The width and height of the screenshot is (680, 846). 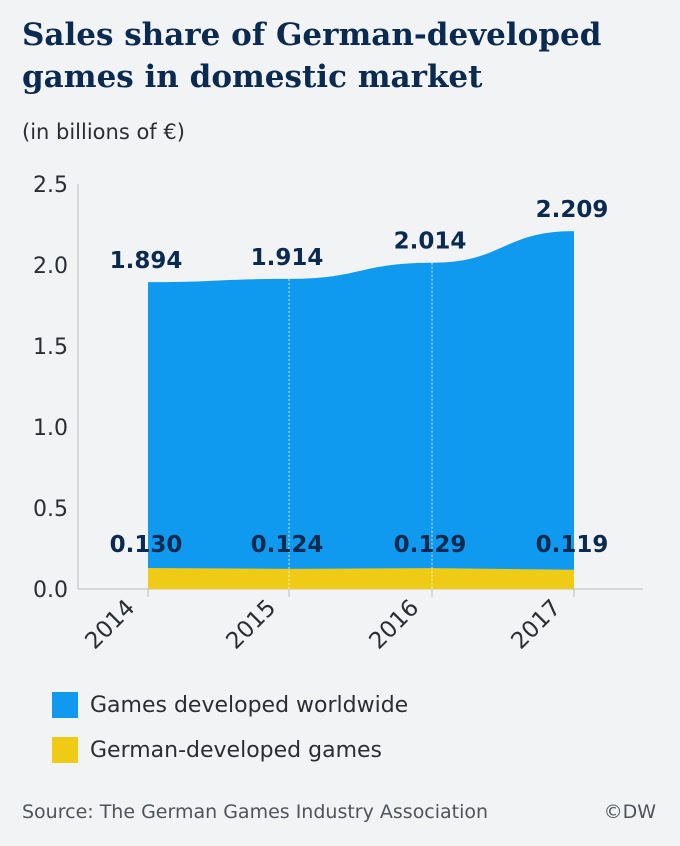 I want to click on legend-label-worldwide: Games developed worldwide, so click(x=249, y=705).